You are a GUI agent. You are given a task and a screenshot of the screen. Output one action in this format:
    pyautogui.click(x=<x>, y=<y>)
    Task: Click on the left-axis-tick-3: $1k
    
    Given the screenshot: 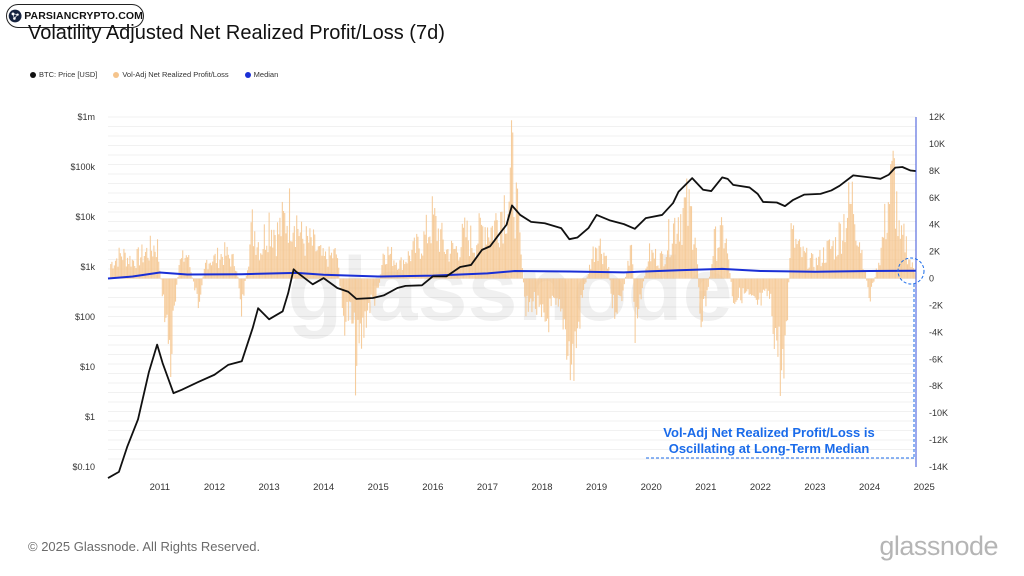 What is the action you would take?
    pyautogui.click(x=87, y=267)
    